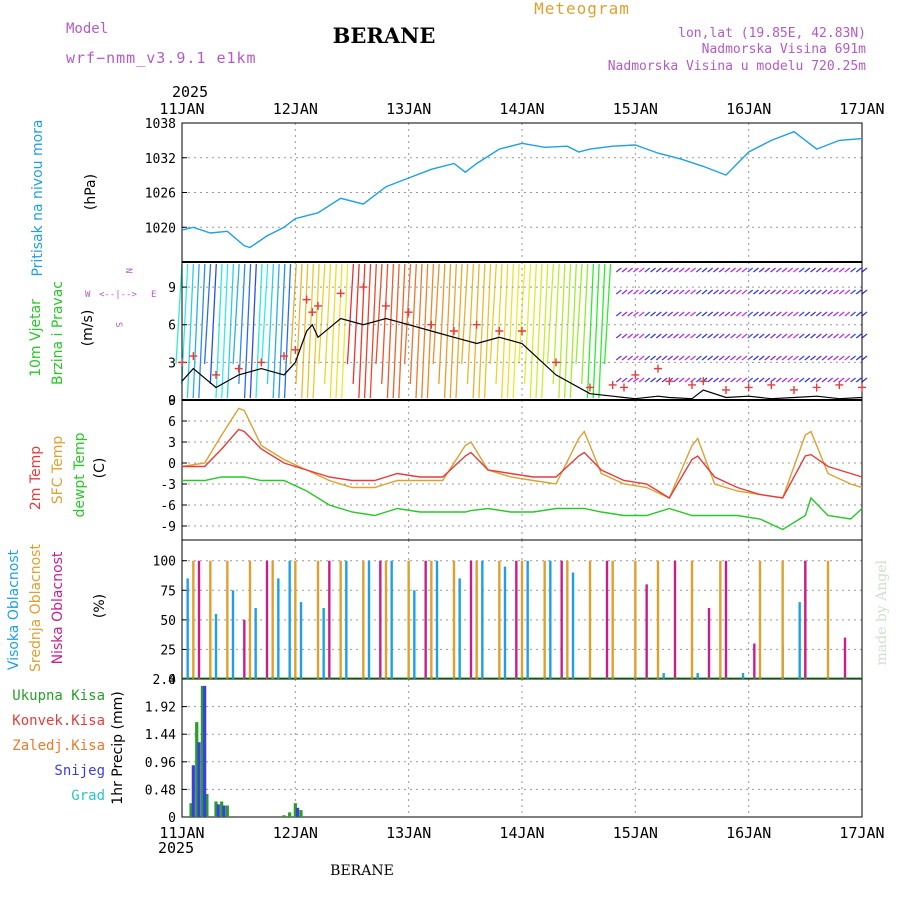 The height and width of the screenshot is (900, 900). I want to click on top-date-label: 14JAN, so click(521, 109).